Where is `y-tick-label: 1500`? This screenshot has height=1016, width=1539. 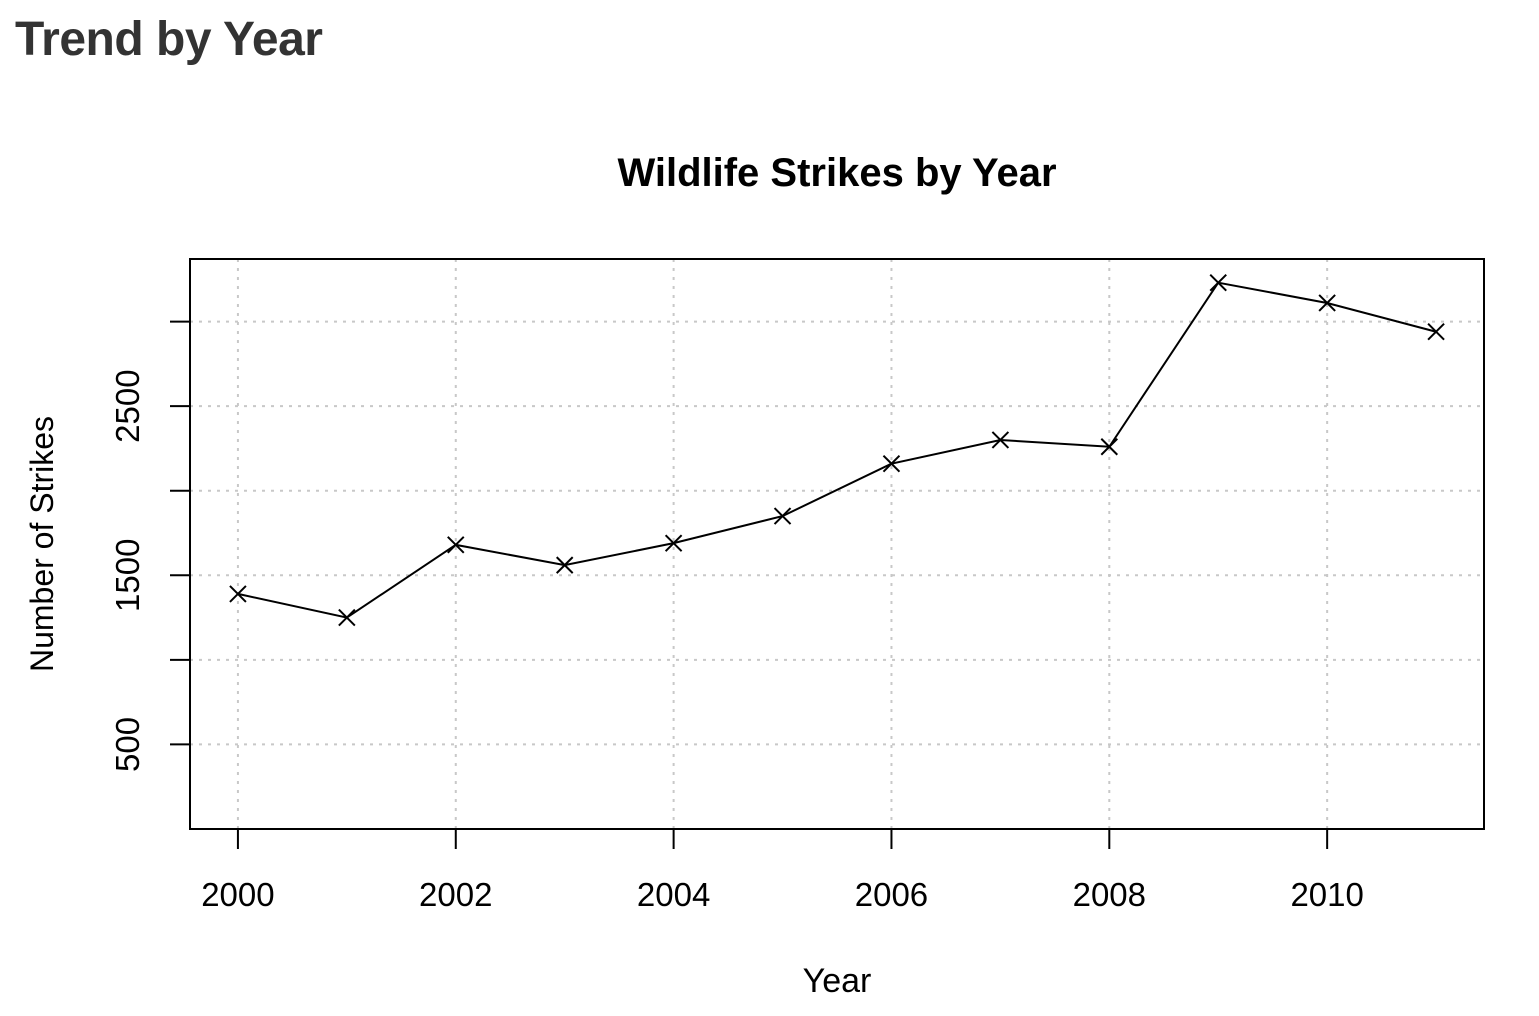
y-tick-label: 1500 is located at coordinates (127, 575).